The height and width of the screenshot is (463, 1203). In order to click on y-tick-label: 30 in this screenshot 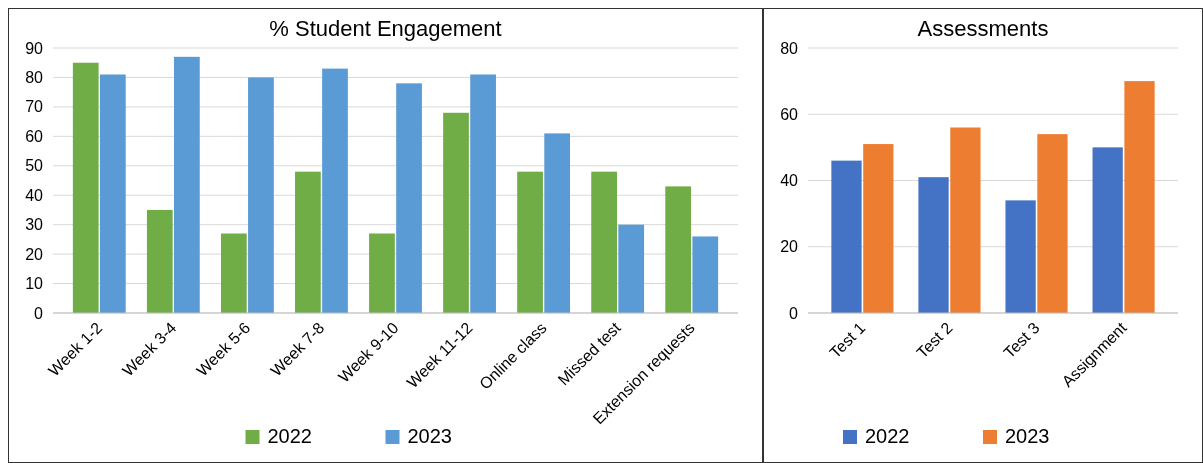, I will do `click(34, 225)`.